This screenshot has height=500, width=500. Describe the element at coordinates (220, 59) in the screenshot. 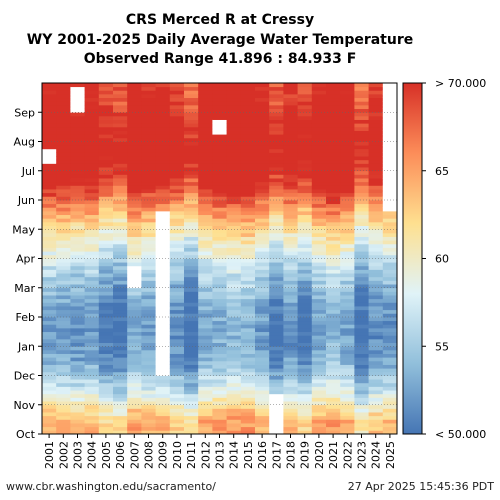

I see `chart-title-line-3: Observed Range 41.896 : 84.933 F` at that location.